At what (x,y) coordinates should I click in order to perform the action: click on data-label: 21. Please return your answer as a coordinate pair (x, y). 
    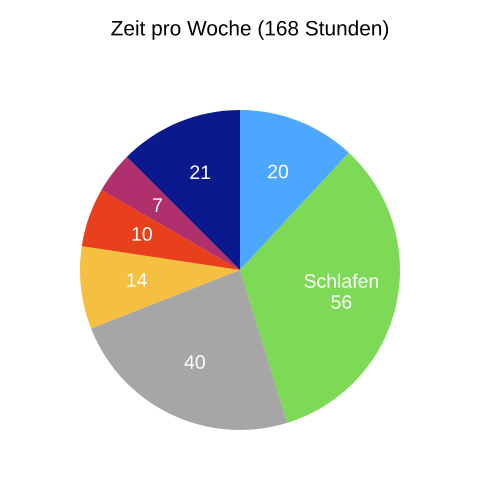
    Looking at the image, I should click on (200, 172).